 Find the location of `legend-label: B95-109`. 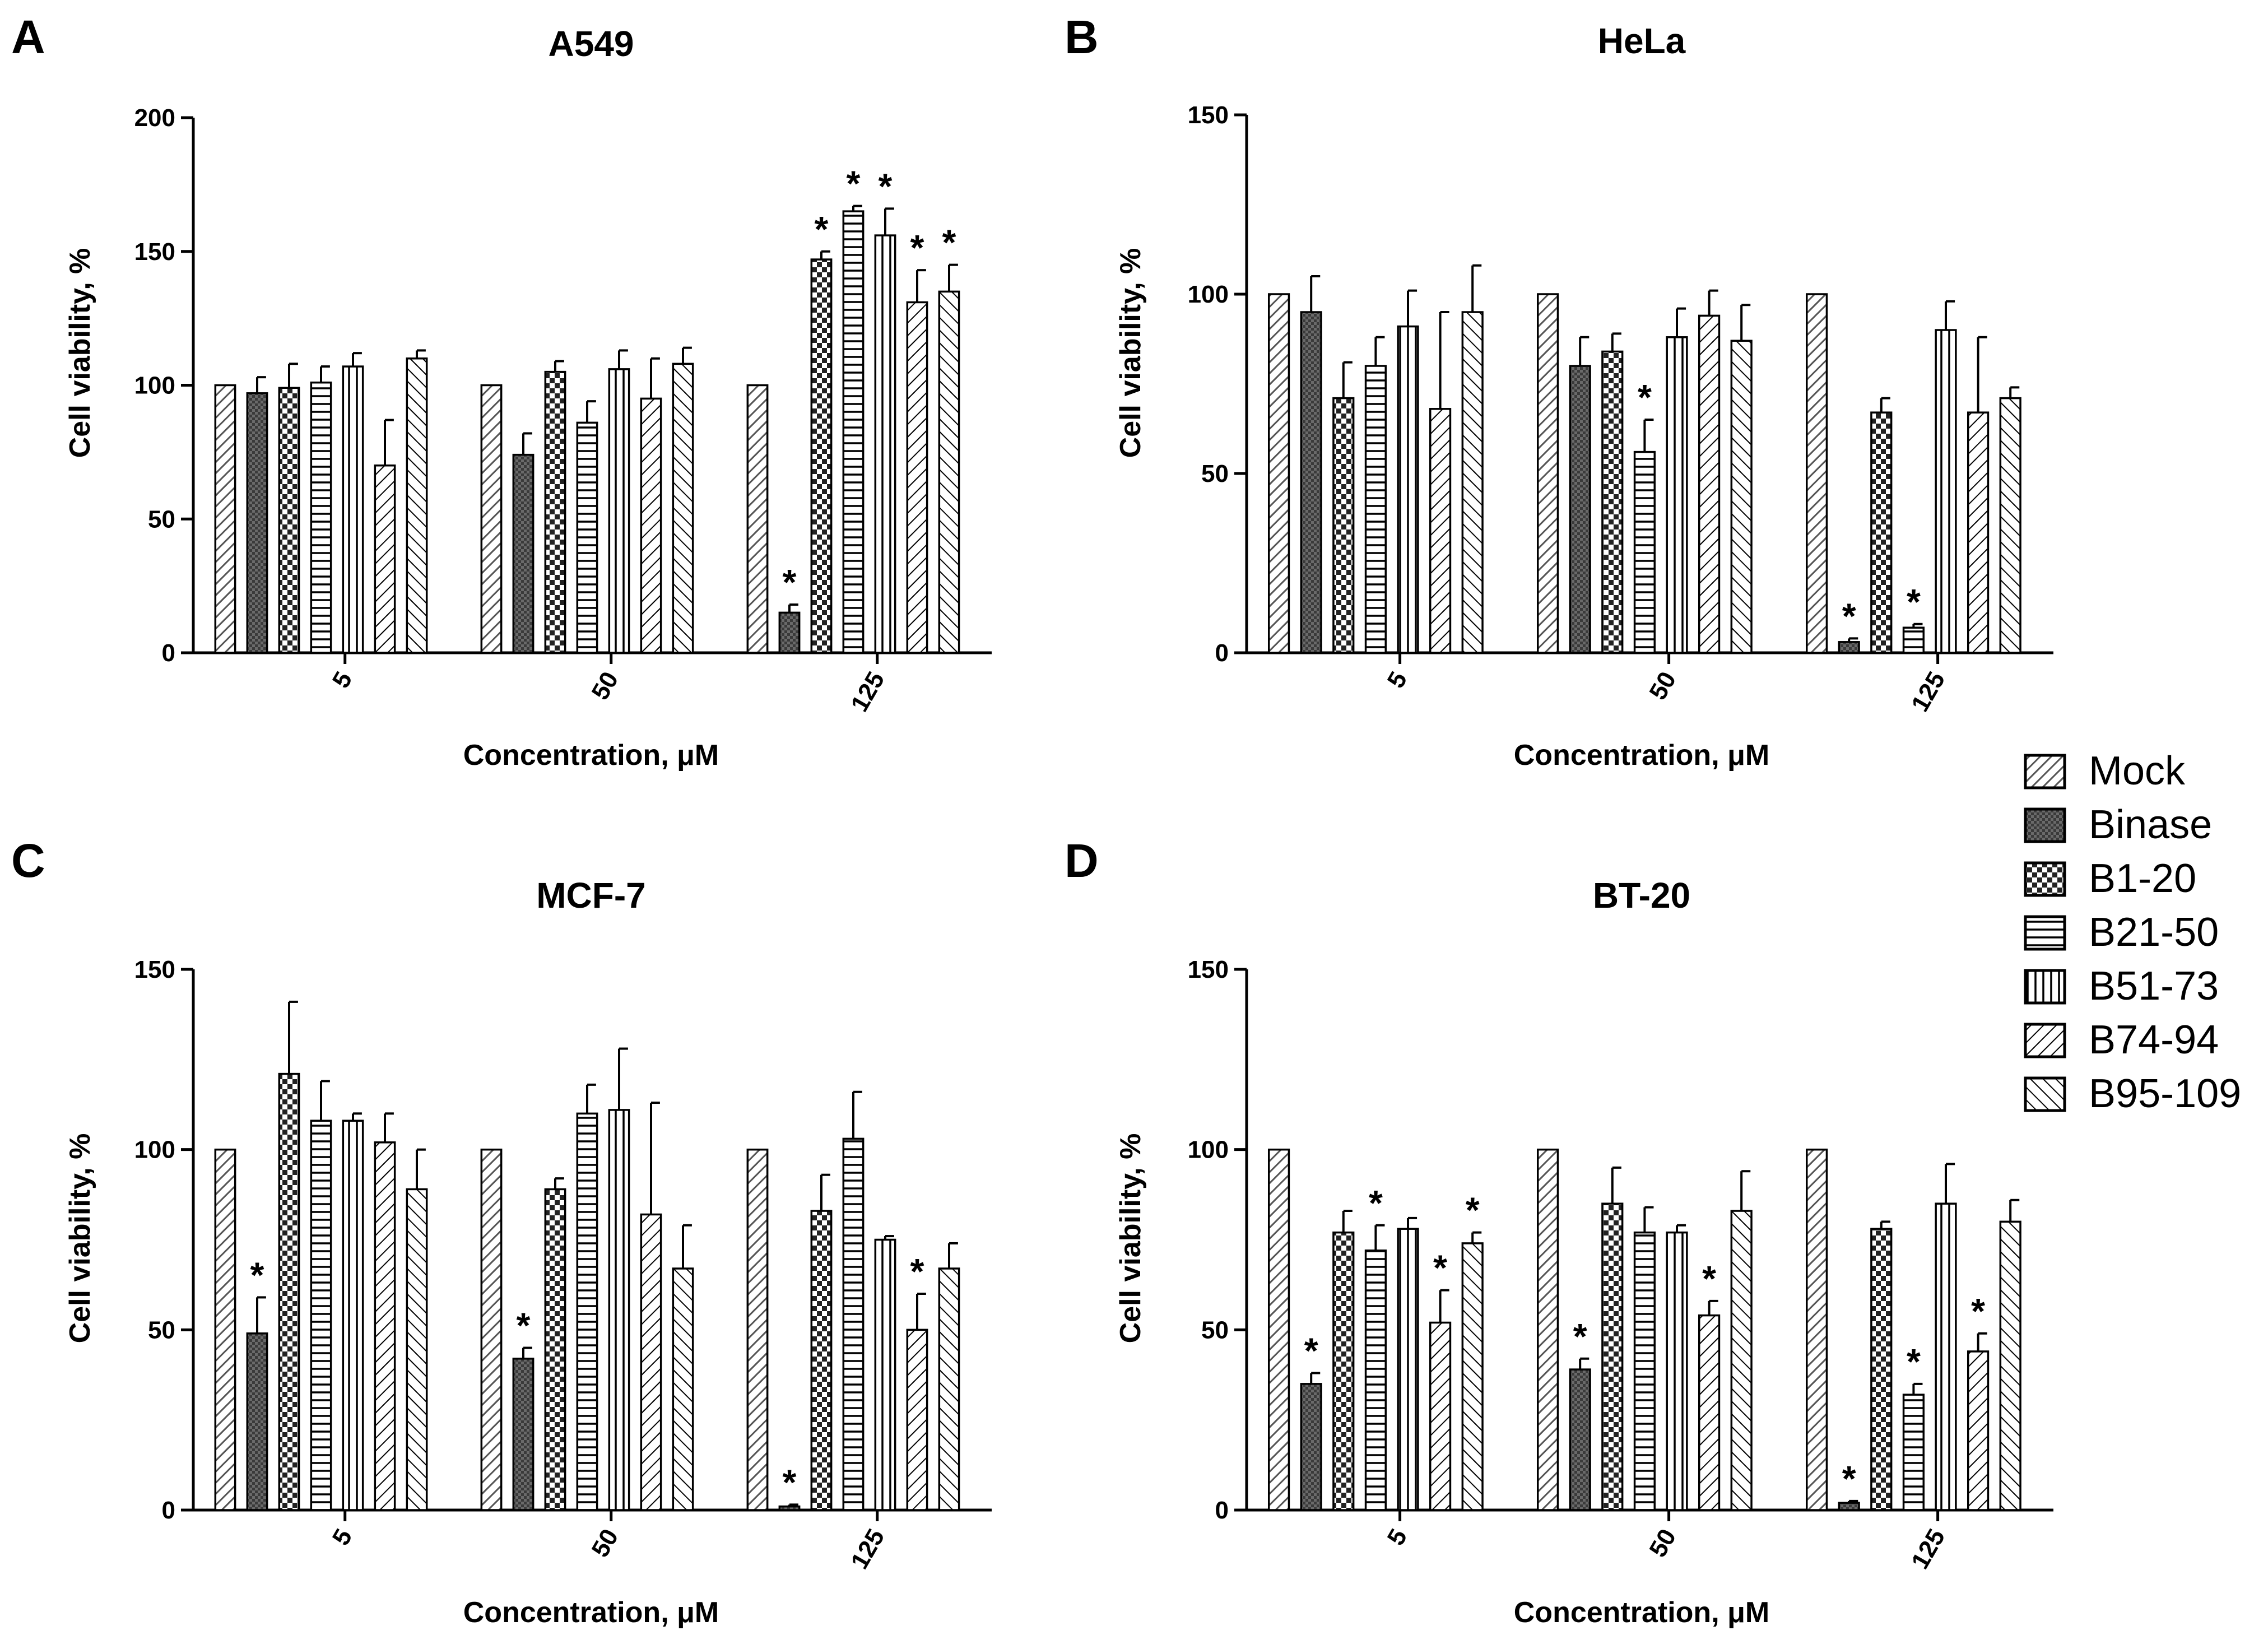

legend-label: B95-109 is located at coordinates (2165, 1093).